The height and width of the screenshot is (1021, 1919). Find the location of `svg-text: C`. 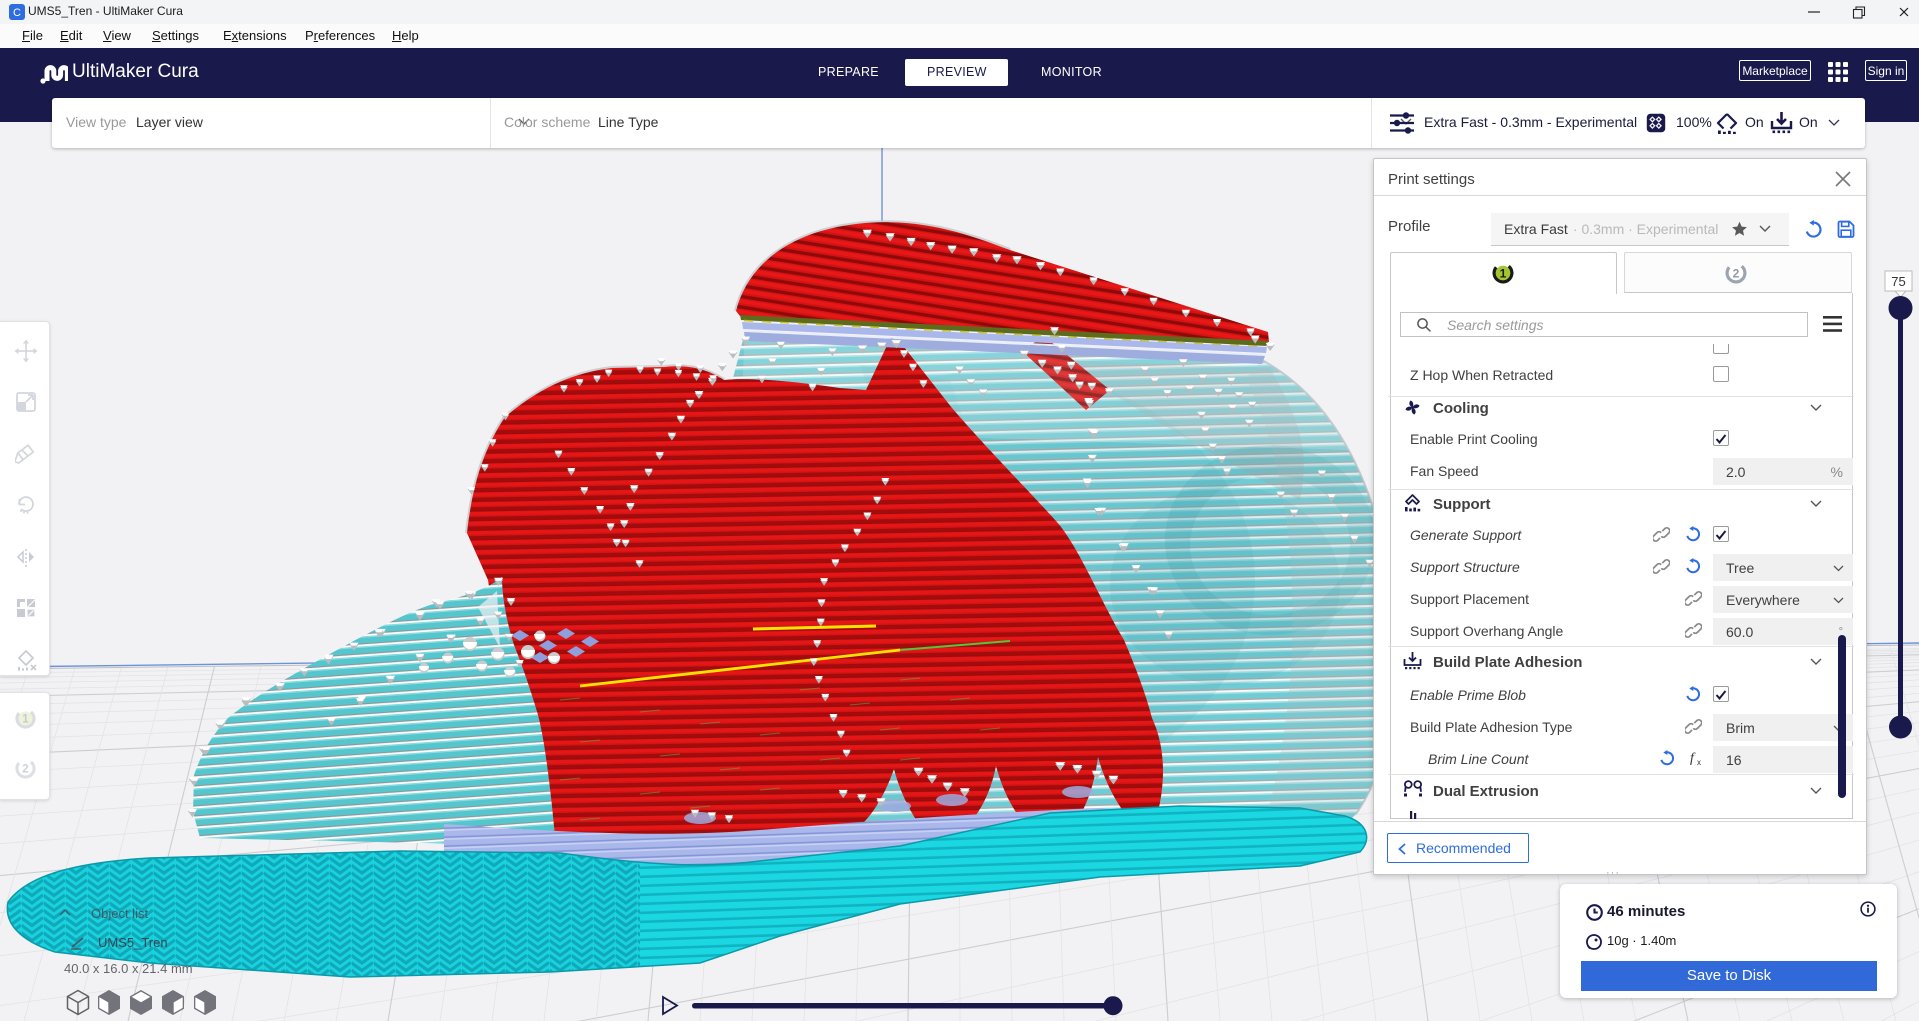

svg-text: C is located at coordinates (17, 13).